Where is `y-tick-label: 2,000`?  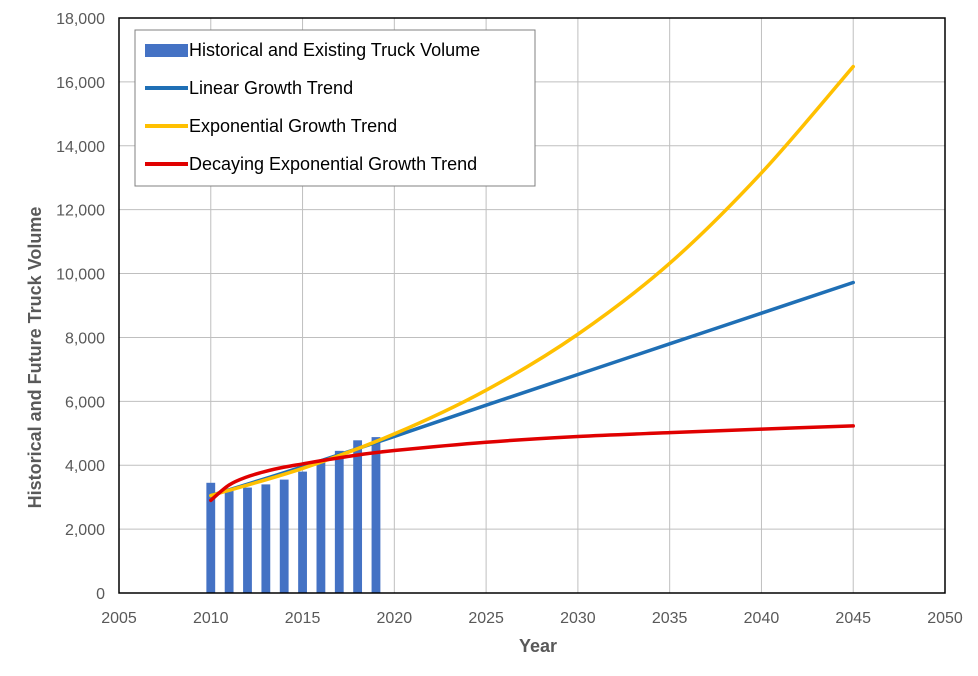 y-tick-label: 2,000 is located at coordinates (85, 530).